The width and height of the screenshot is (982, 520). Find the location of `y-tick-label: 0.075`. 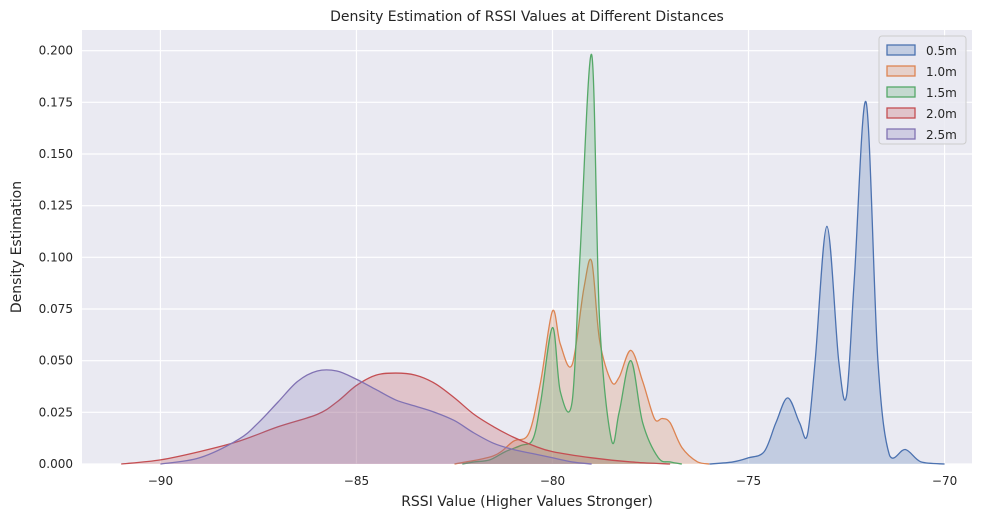

y-tick-label: 0.075 is located at coordinates (56, 309).